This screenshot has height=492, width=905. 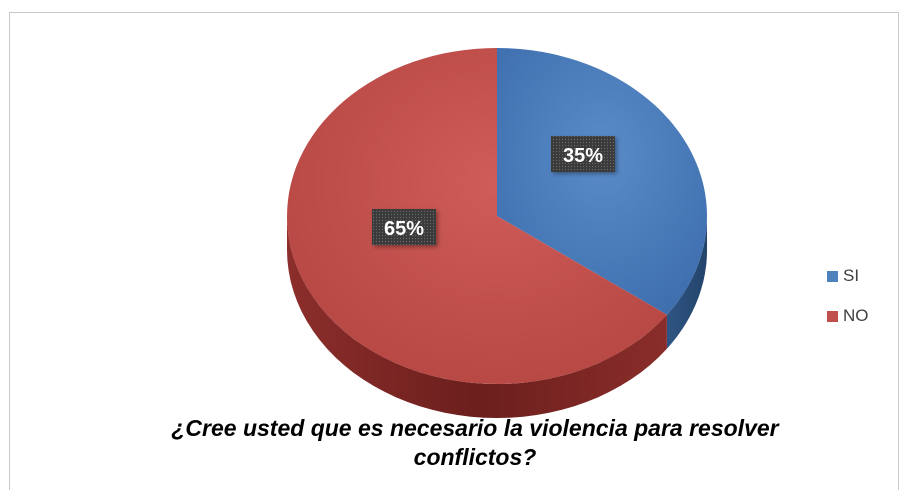 I want to click on data-label-si: 35%, so click(x=583, y=154).